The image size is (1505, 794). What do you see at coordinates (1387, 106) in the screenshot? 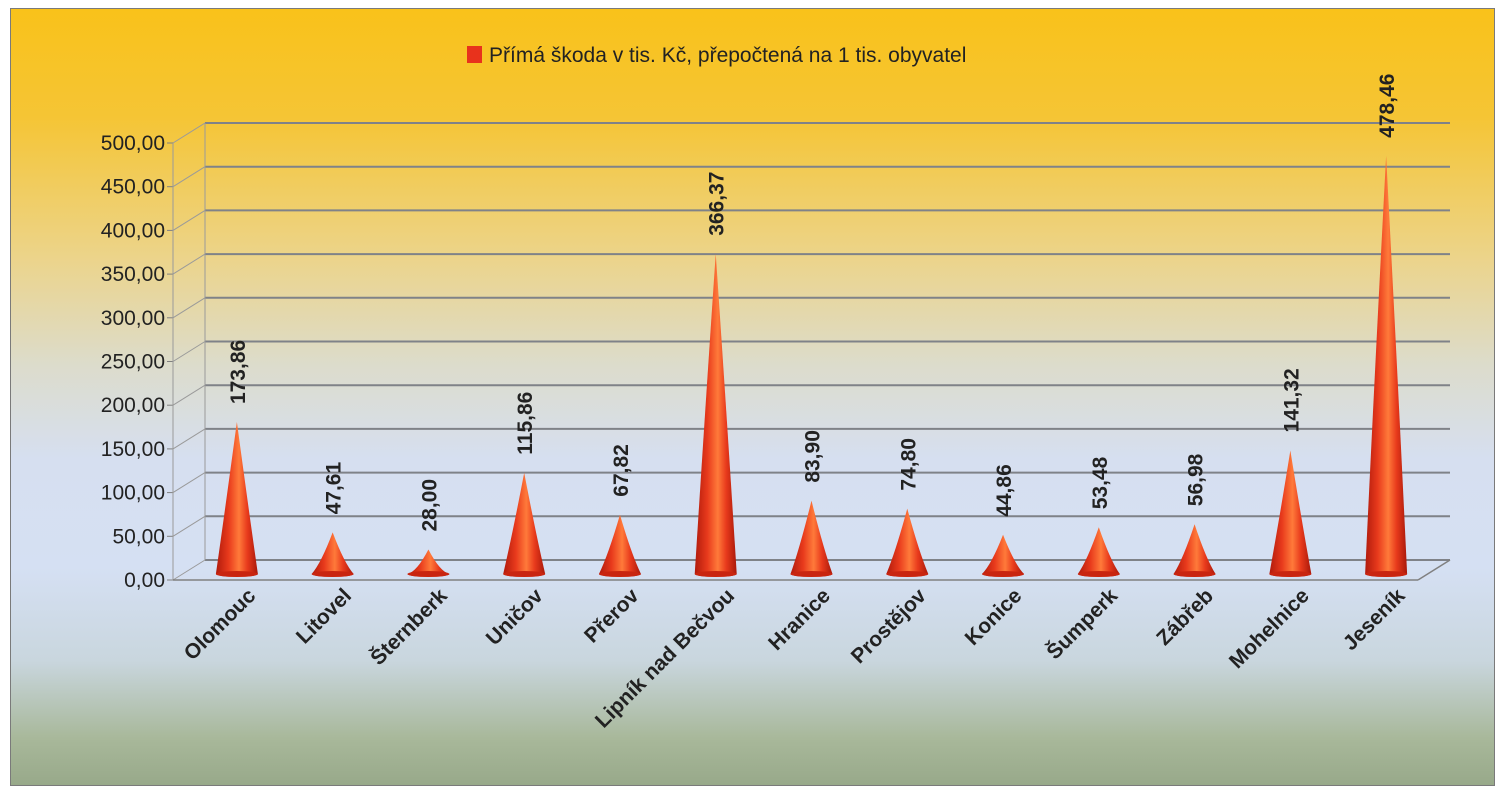
I see `data-label: 478,46` at bounding box center [1387, 106].